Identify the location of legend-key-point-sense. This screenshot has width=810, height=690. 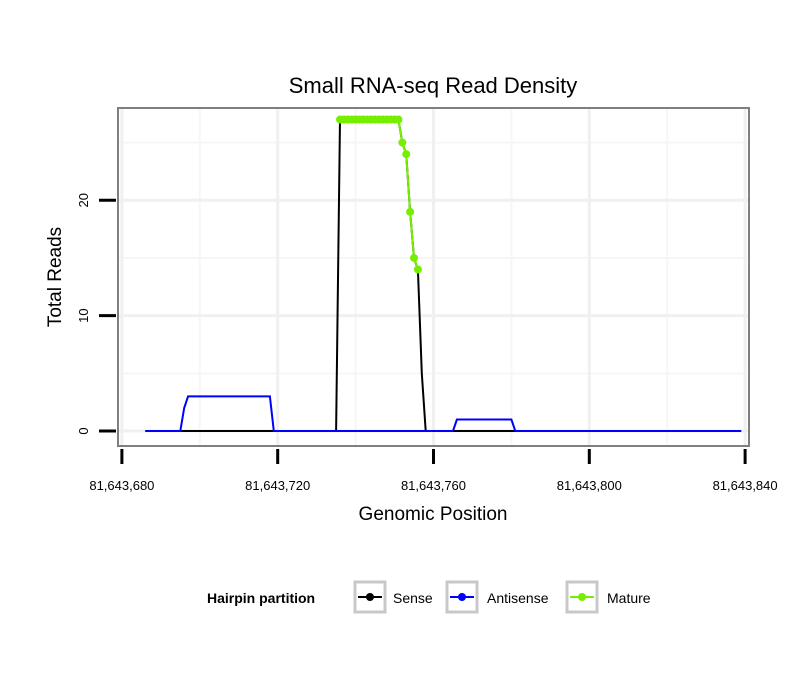
(370, 597).